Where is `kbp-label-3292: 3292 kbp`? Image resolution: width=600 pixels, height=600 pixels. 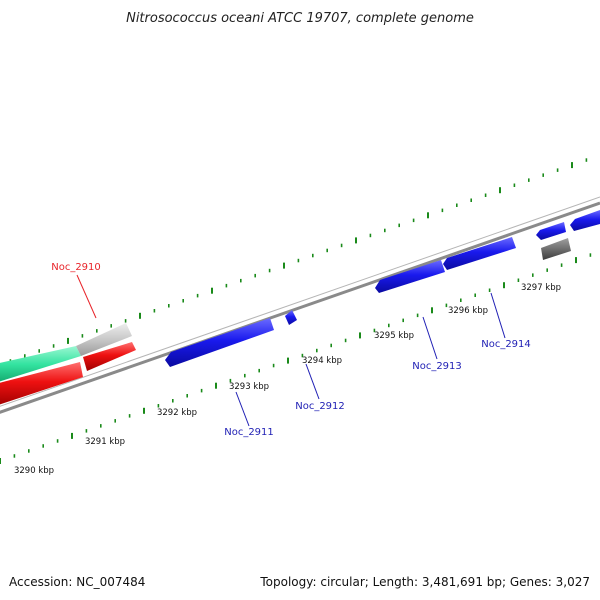 kbp-label-3292: 3292 kbp is located at coordinates (177, 413).